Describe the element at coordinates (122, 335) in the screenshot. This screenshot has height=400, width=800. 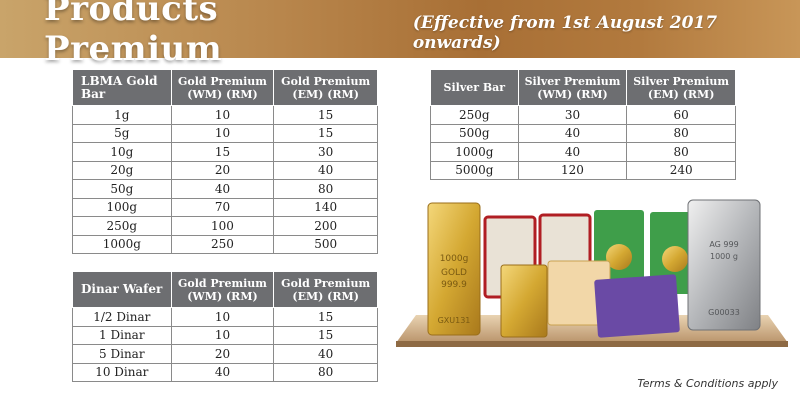
I see `product-size-cell: 1 Dinar` at that location.